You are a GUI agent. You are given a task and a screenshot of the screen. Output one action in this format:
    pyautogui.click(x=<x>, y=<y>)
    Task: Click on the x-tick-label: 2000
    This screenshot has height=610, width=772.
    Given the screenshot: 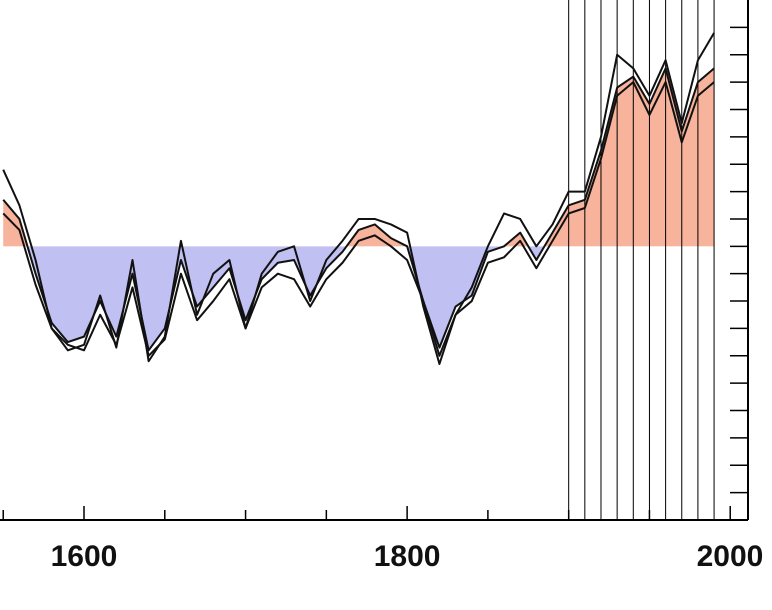 What is the action you would take?
    pyautogui.click(x=730, y=556)
    